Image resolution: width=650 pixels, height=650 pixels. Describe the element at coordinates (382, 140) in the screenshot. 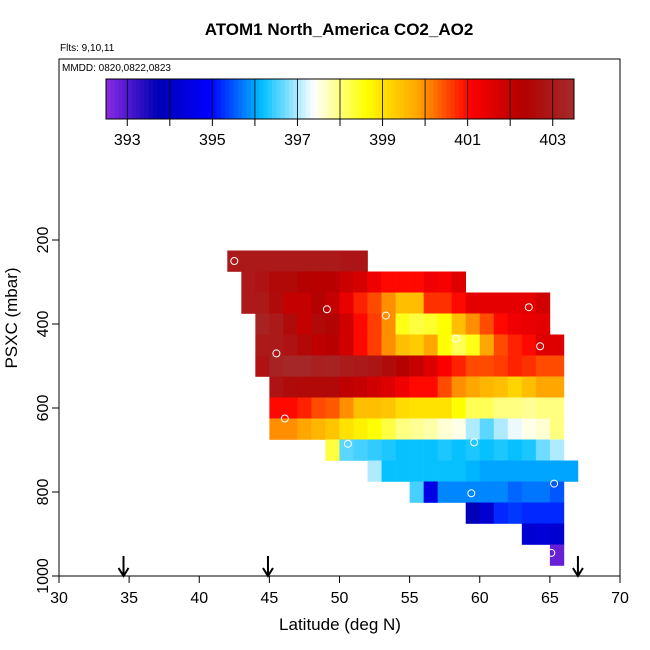

I see `colorbar-tick-label: 399` at that location.